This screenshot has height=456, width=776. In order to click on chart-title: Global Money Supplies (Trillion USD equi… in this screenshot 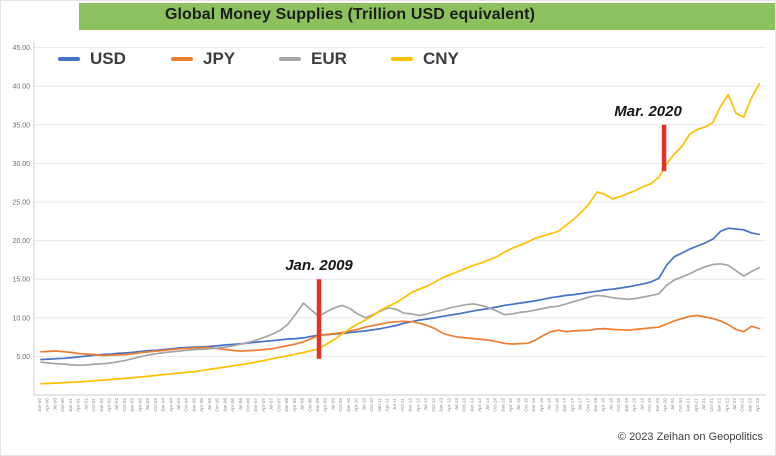, I will do `click(350, 14)`.